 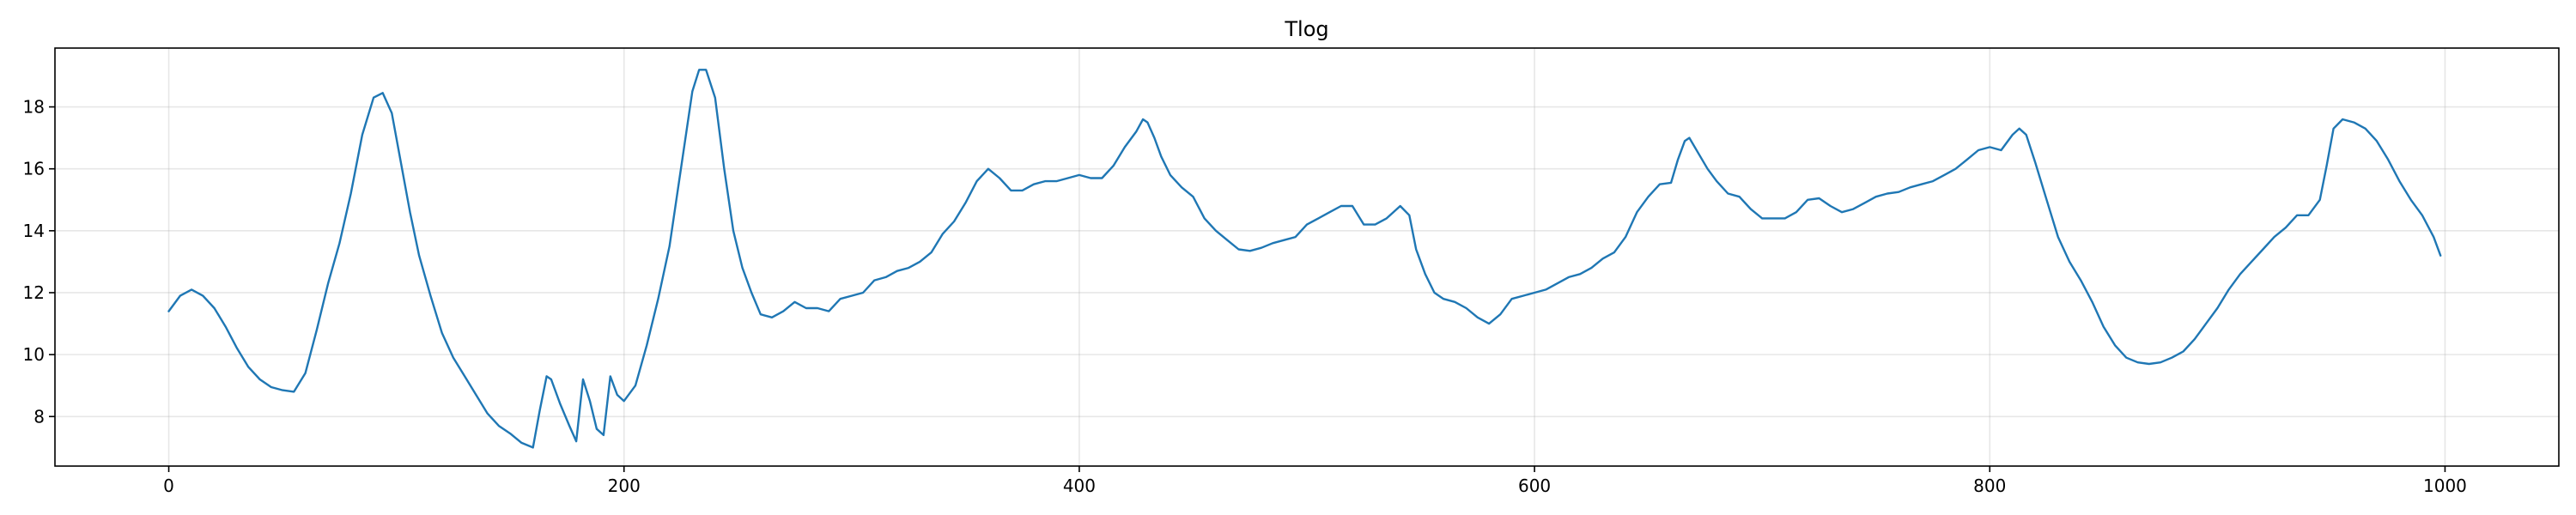 I want to click on x-axis: 0 200 400 600 800 1000, so click(x=1315, y=481).